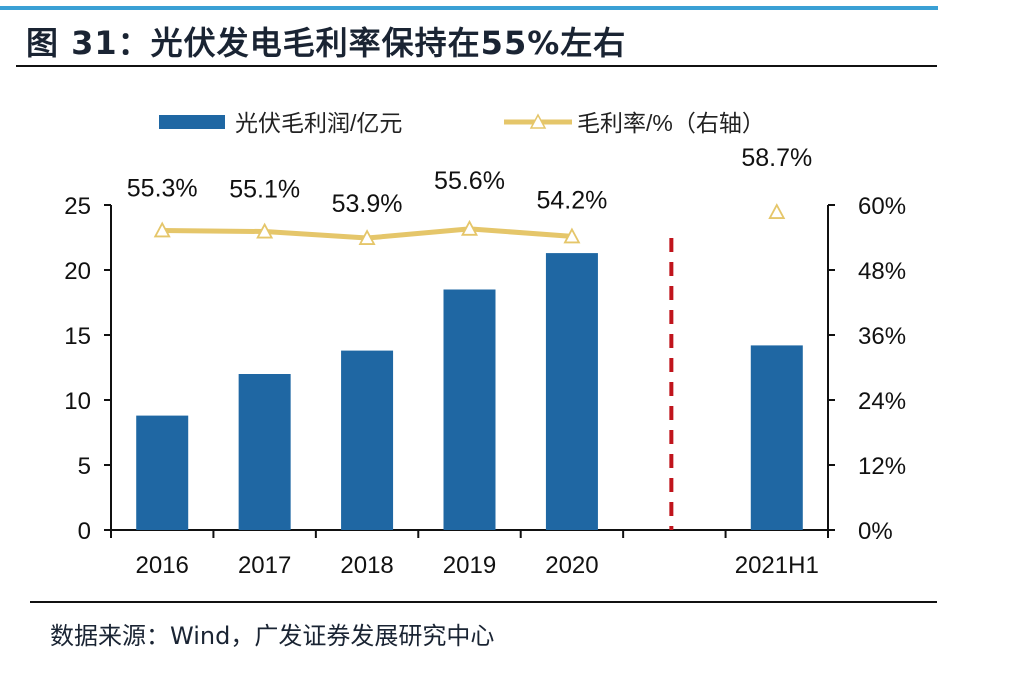  What do you see at coordinates (162, 188) in the screenshot?
I see `data-label: 55.3%` at bounding box center [162, 188].